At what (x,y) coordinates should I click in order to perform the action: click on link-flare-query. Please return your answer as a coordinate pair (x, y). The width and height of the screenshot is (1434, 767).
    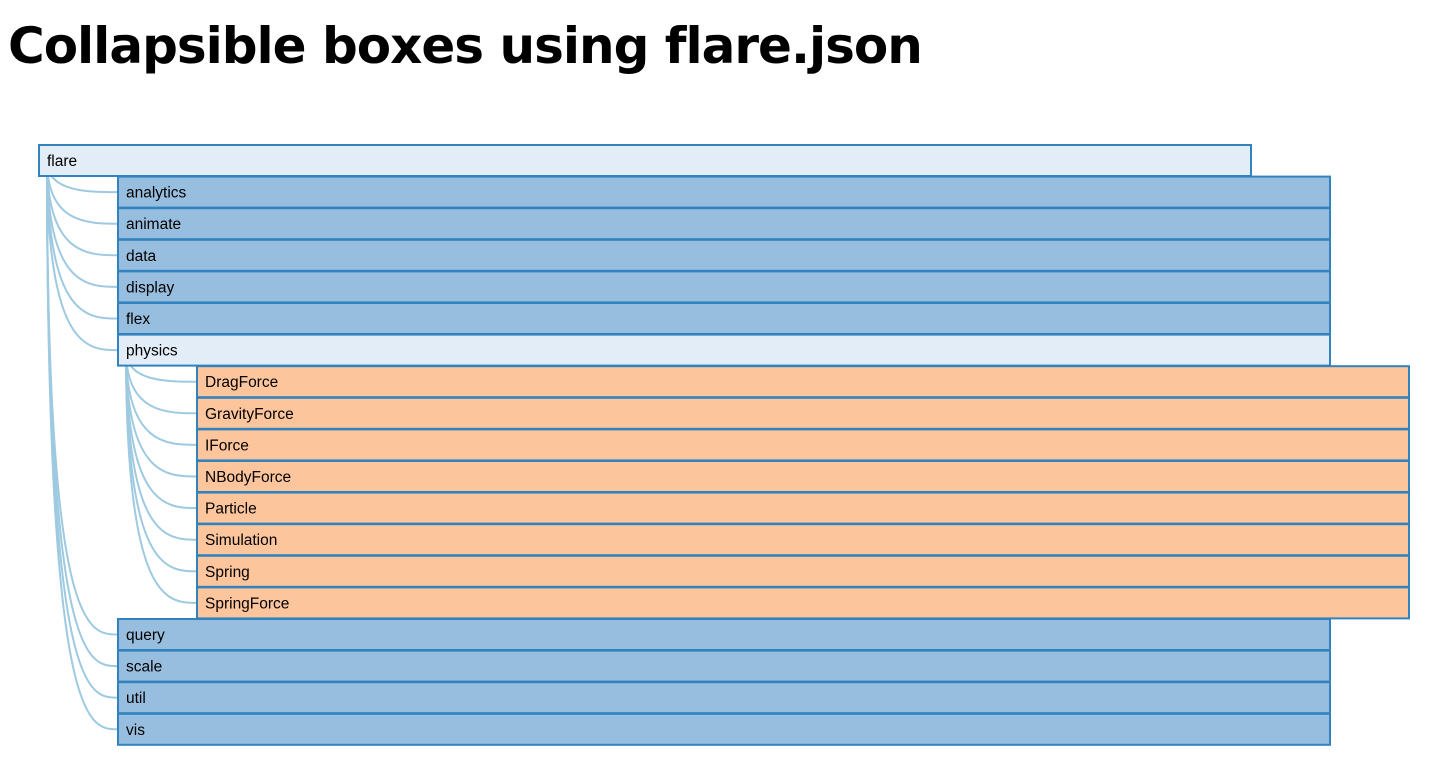
    Looking at the image, I should click on (82, 398).